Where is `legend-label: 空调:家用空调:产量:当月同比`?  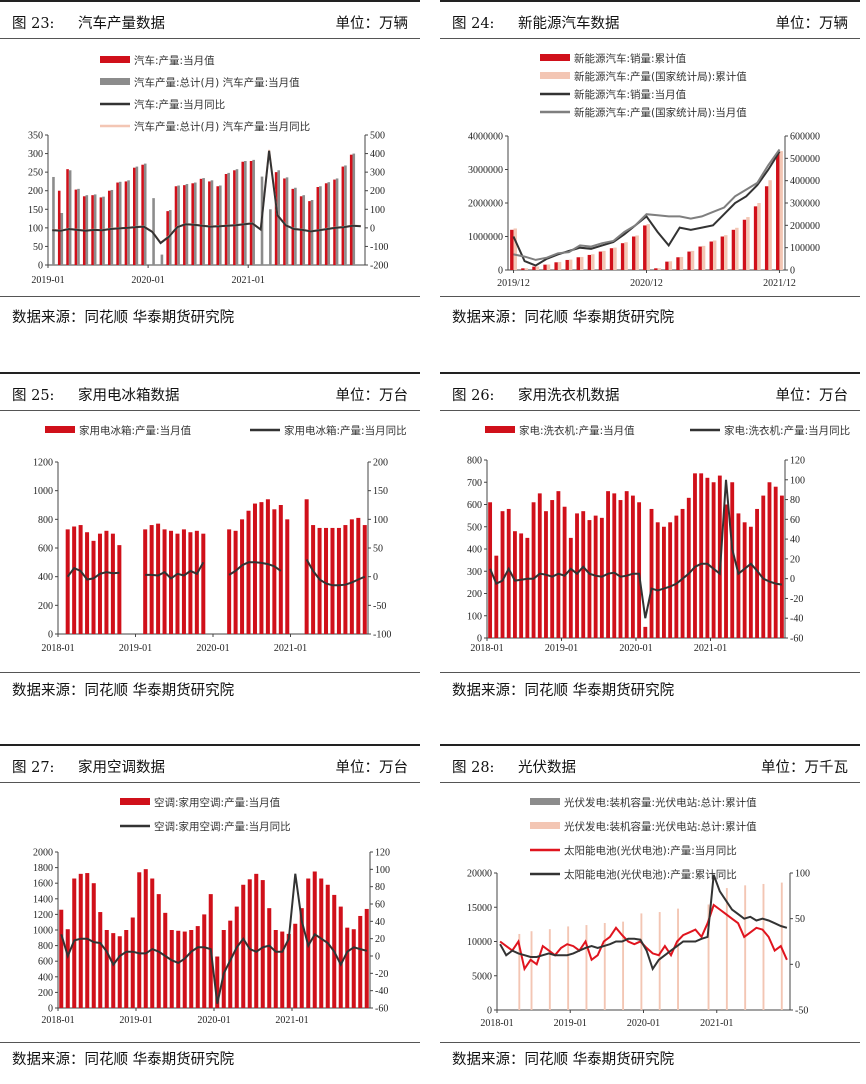
legend-label: 空调:家用空调:产量:当月同比 is located at coordinates (222, 826).